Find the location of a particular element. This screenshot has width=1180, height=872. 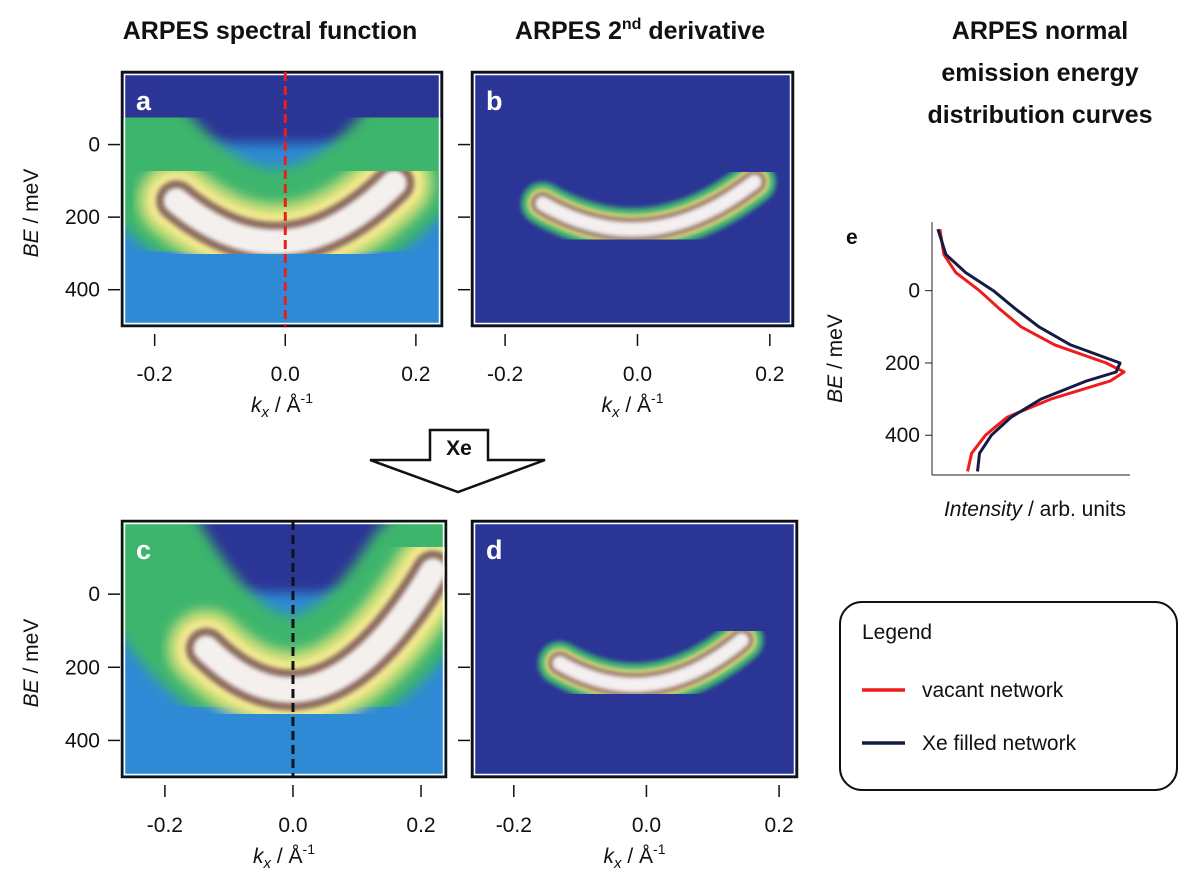

title-part: ARPES 2 is located at coordinates (568, 31).